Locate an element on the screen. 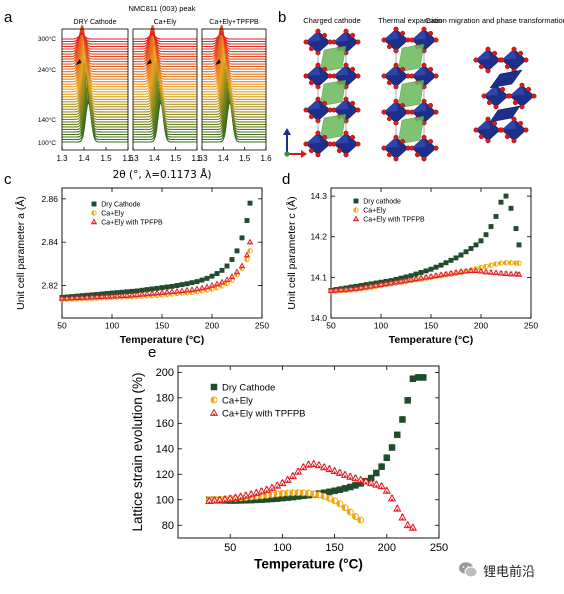  y-axis-label: Unit cell parameter a (Å) is located at coordinates (20, 253).